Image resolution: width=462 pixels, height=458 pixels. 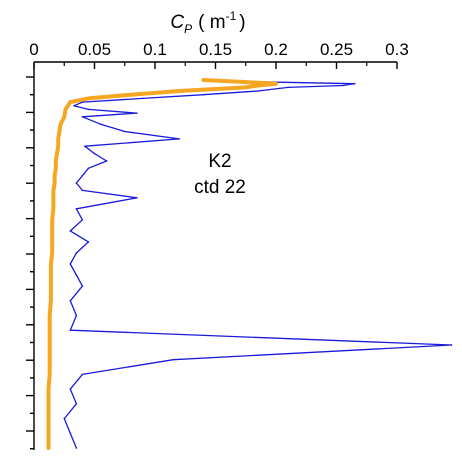 I want to click on x-tick-label: 0.25, so click(x=336, y=49).